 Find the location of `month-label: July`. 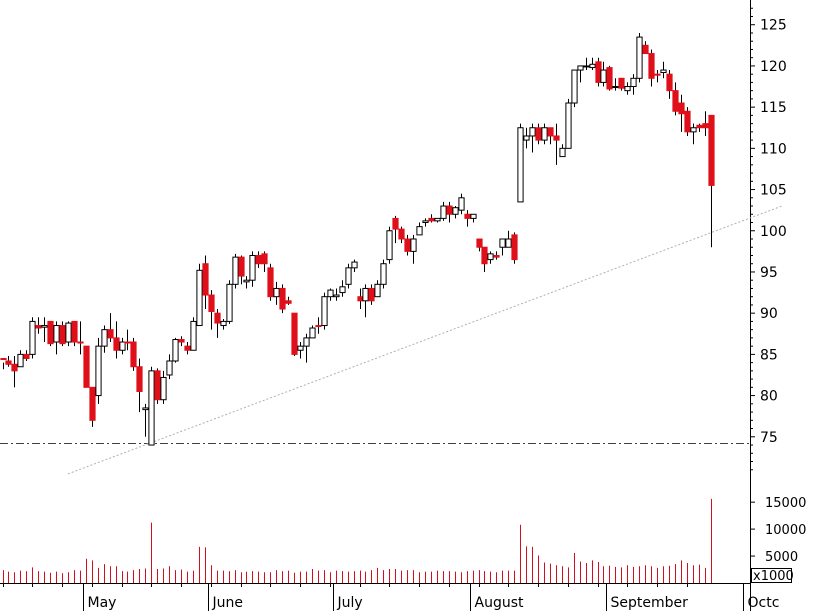

month-label: July is located at coordinates (350, 603).